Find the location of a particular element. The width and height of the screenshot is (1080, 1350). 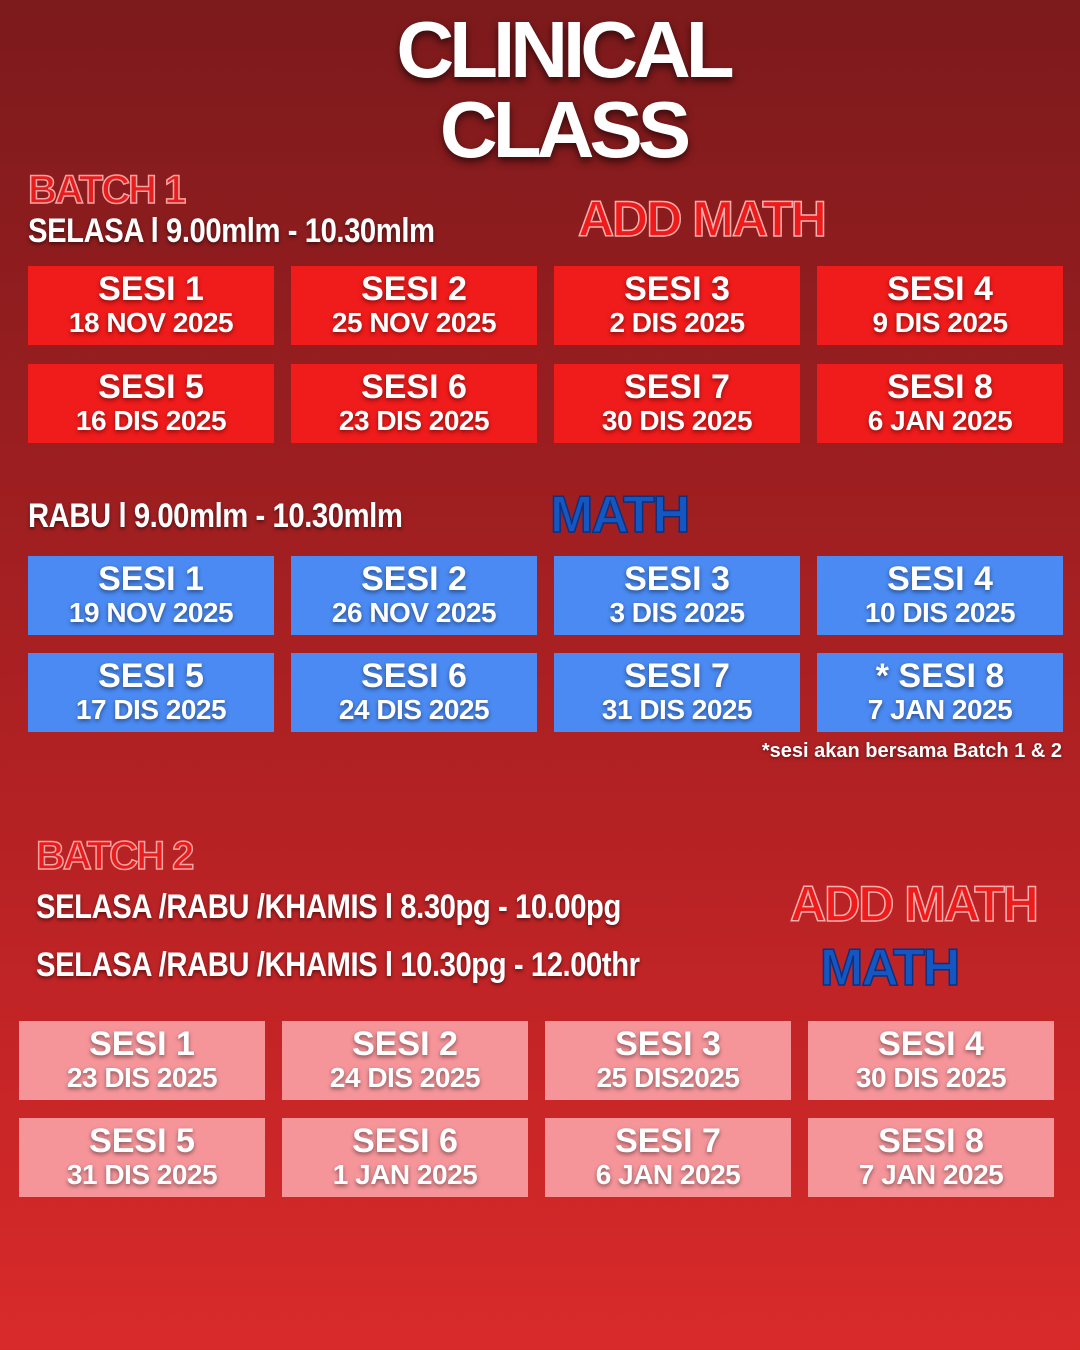

session-date: 18 NOV 2025 is located at coordinates (151, 322).